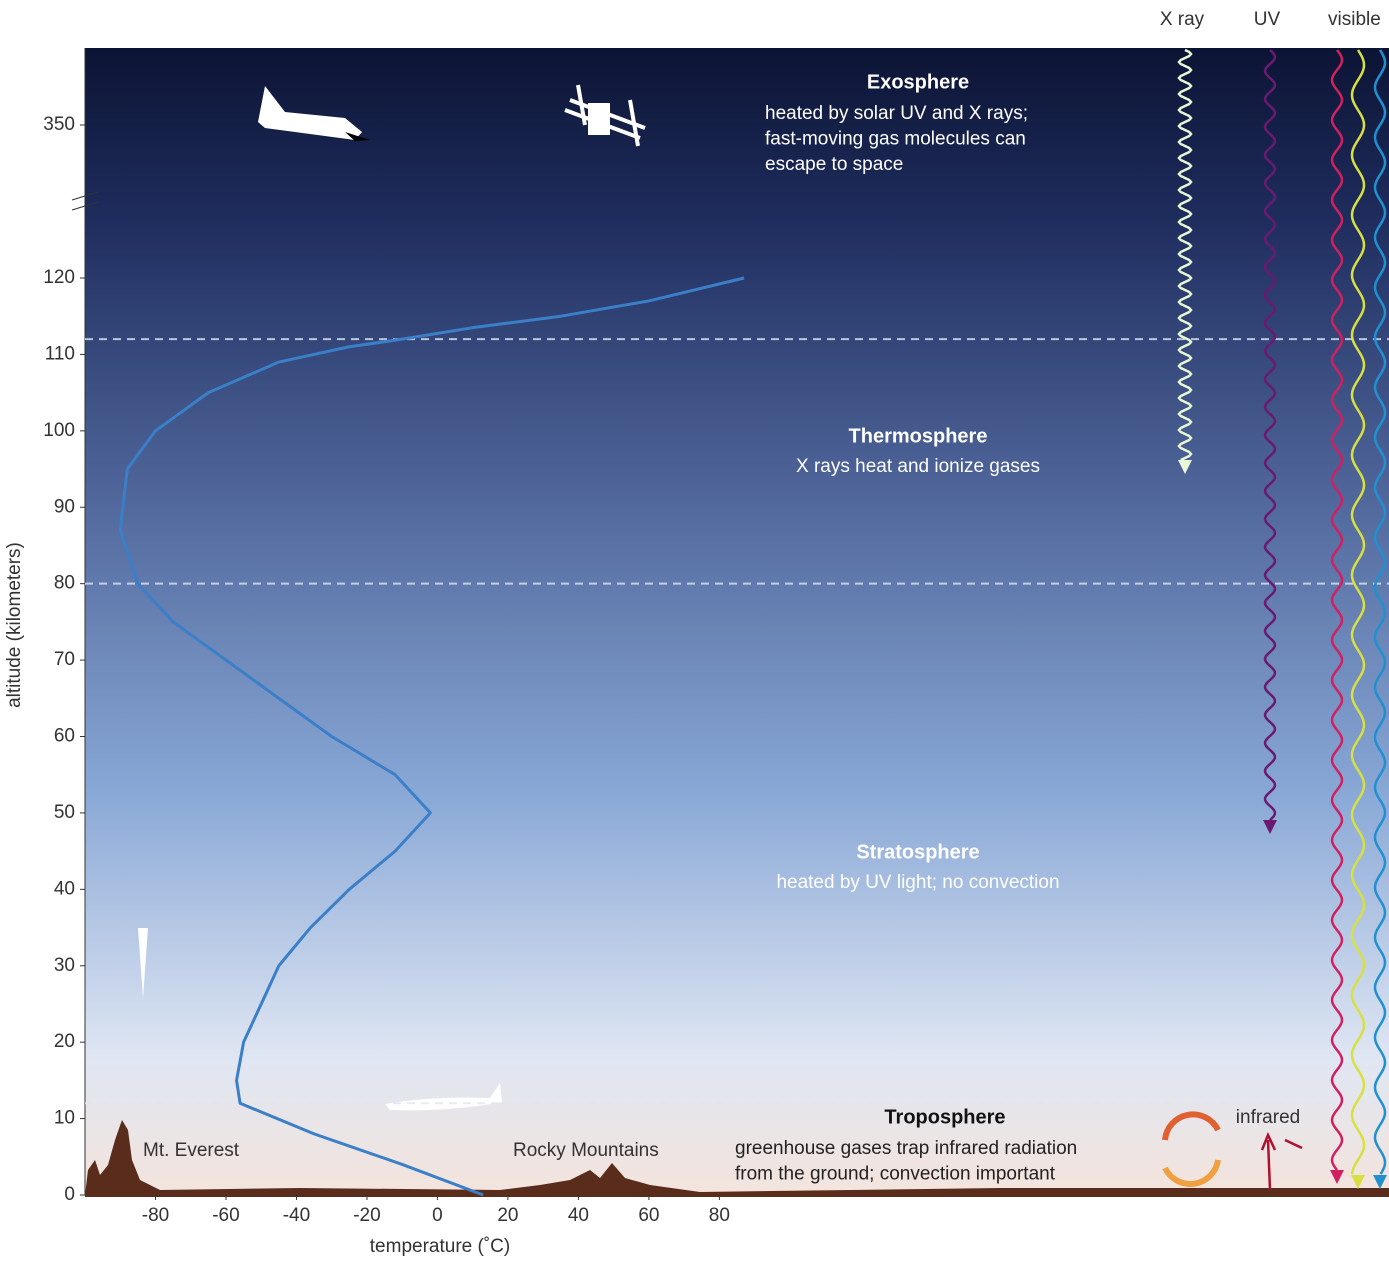  What do you see at coordinates (437, 1215) in the screenshot?
I see `x-tick-label: 0` at bounding box center [437, 1215].